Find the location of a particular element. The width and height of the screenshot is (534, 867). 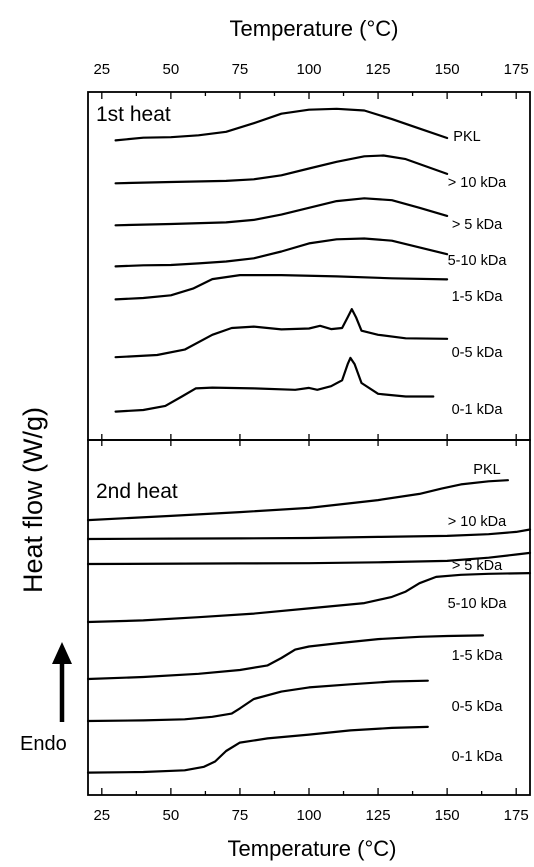

curve-second-heat-pkl is located at coordinates (297, 500).